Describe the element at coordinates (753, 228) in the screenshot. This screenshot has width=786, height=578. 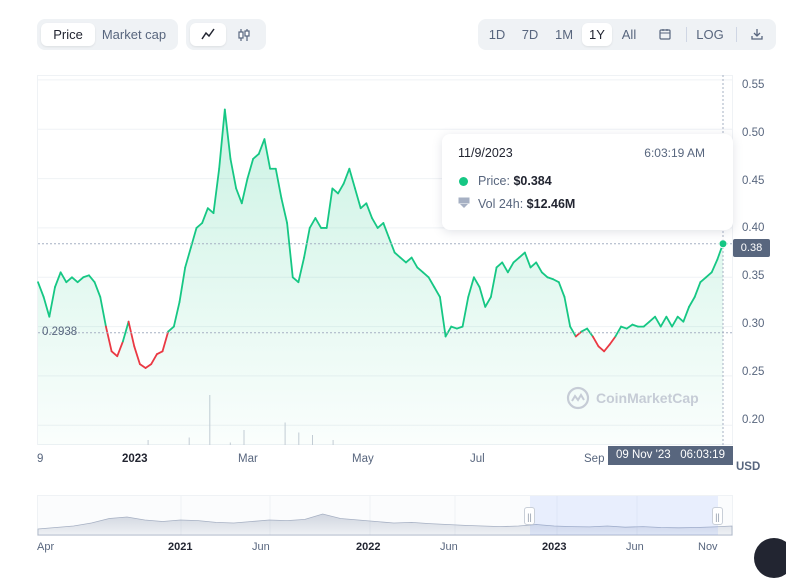
I see `y-tick-label: 0.40` at that location.